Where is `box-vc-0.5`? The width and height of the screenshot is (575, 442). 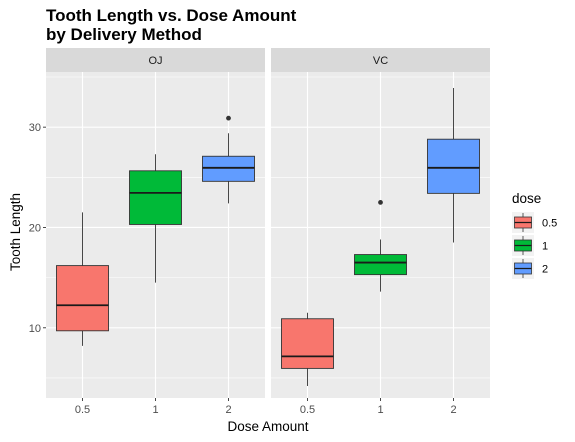
box-vc-0.5 is located at coordinates (307, 349).